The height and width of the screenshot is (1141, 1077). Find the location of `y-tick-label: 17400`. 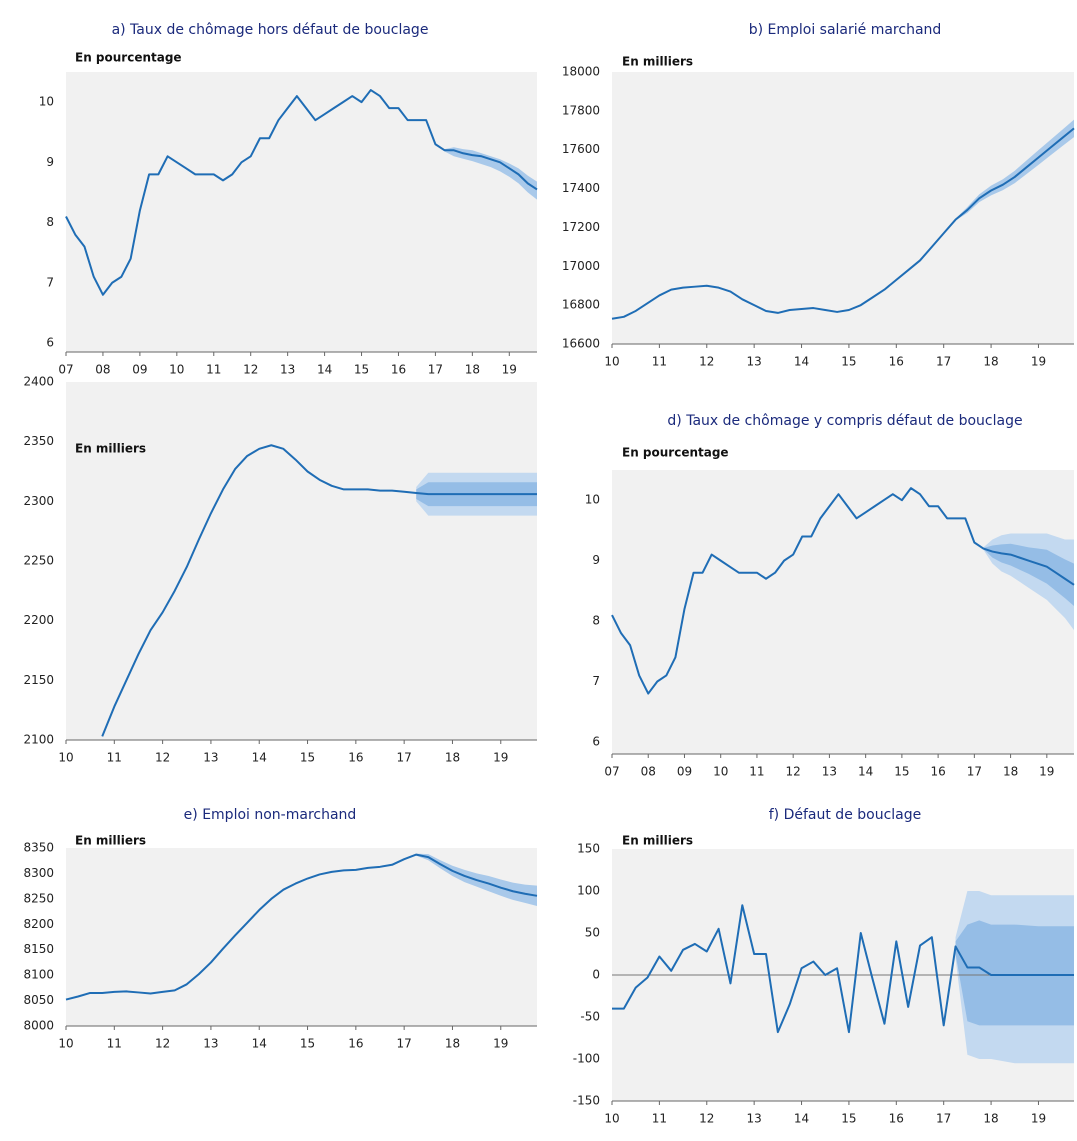

y-tick-label: 17400 is located at coordinates (581, 188).